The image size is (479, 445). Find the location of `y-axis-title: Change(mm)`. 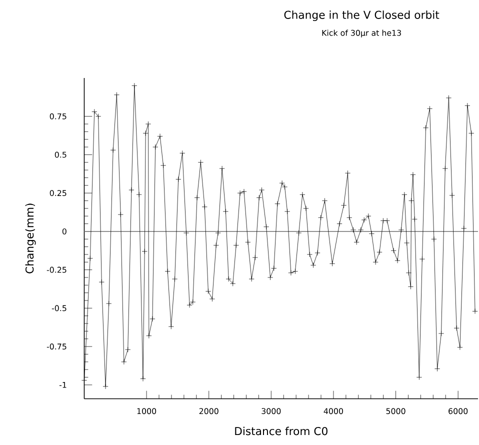

y-axis-title: Change(mm) is located at coordinates (30, 239).